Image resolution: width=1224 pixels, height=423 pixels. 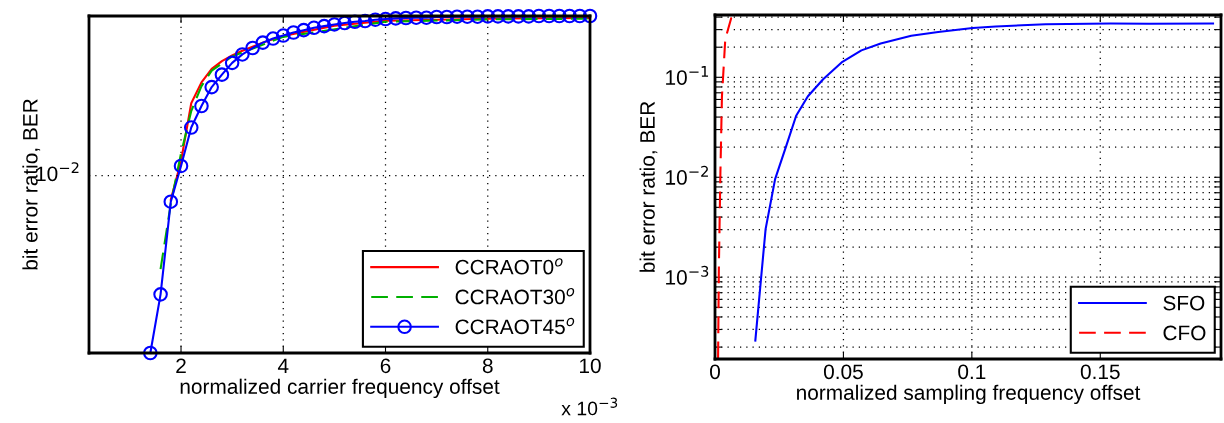 I want to click on x-axis-title: normalized sampling frequency offset, so click(x=969, y=394).